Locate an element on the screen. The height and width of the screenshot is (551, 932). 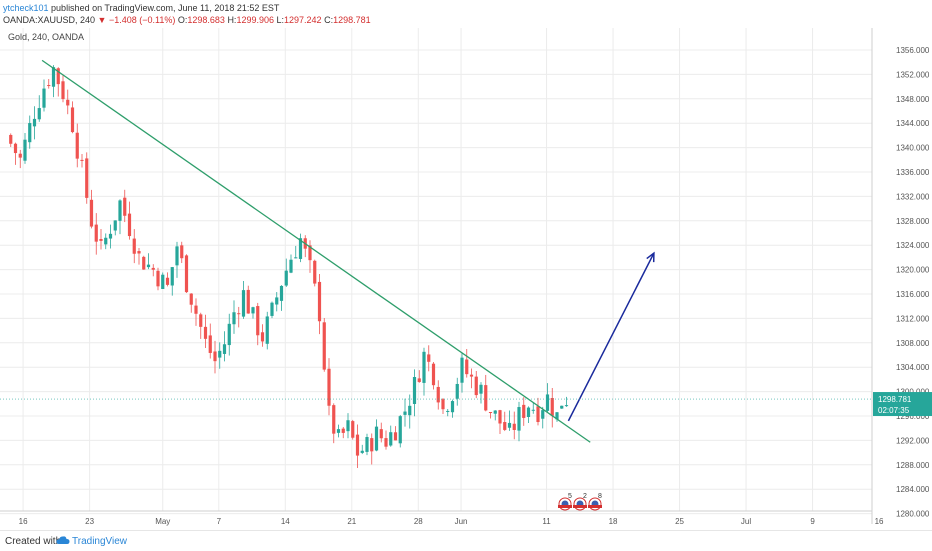
price-tick-label: 1344.000 is located at coordinates (913, 123).